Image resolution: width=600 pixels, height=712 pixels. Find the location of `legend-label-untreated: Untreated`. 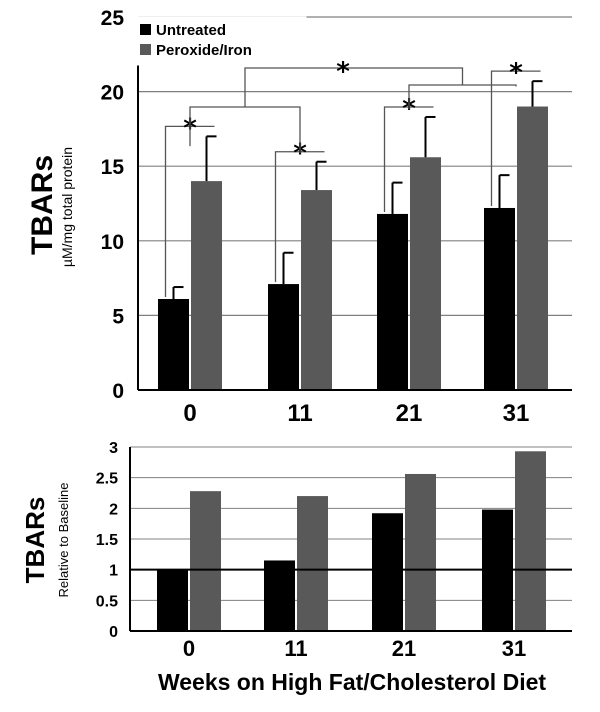

legend-label-untreated: Untreated is located at coordinates (191, 30).